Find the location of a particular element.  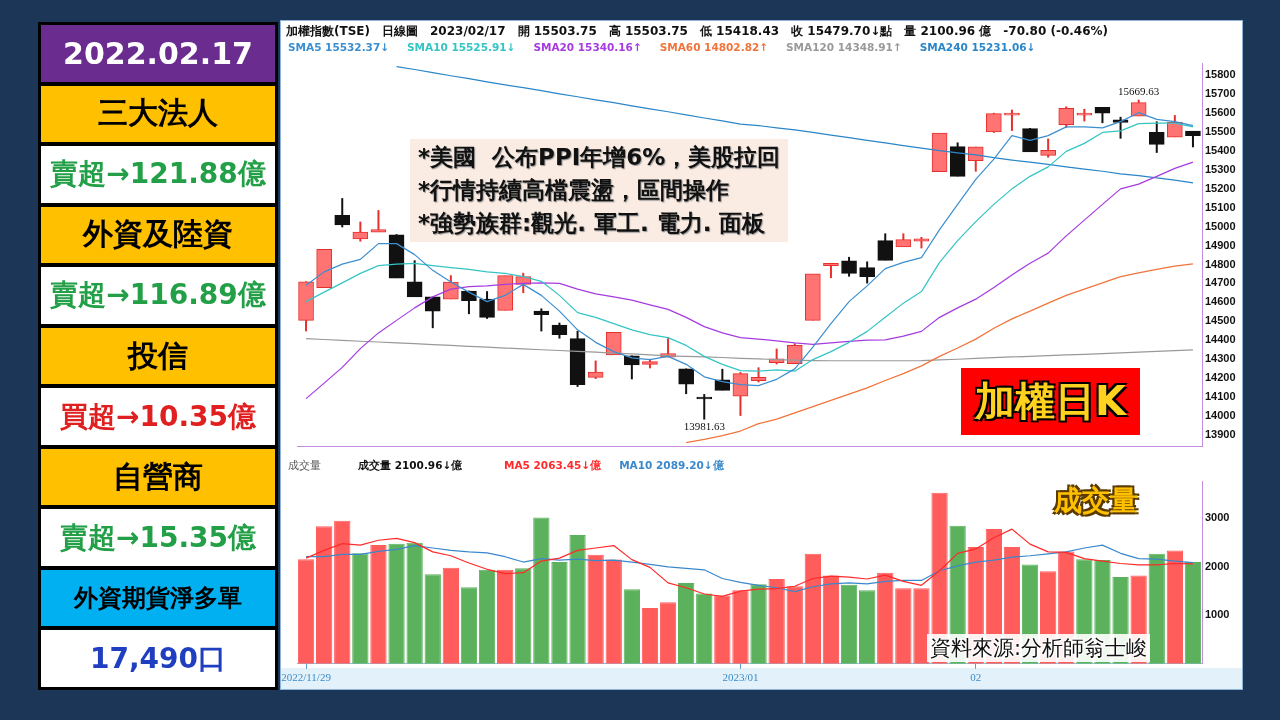

x-tick-label: 02 is located at coordinates (976, 677).